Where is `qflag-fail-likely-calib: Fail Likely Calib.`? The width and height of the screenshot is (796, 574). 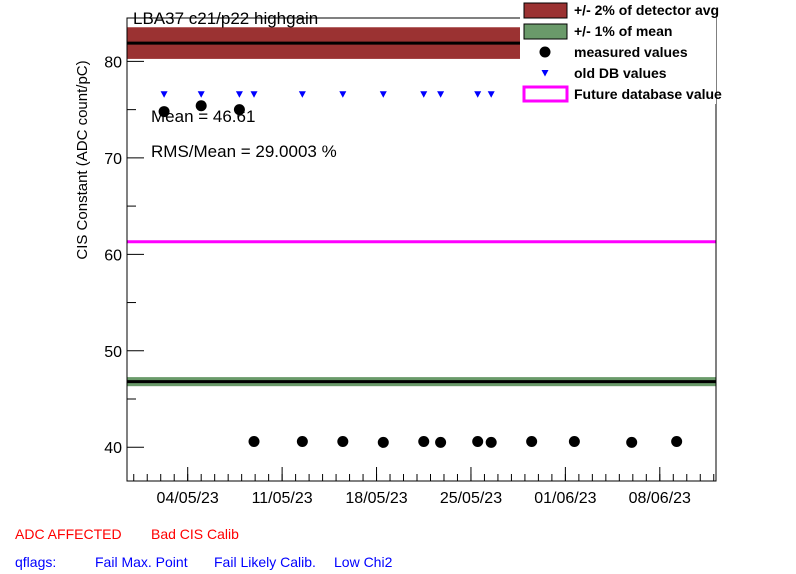
qflag-fail-likely-calib: Fail Likely Calib. is located at coordinates (265, 562).